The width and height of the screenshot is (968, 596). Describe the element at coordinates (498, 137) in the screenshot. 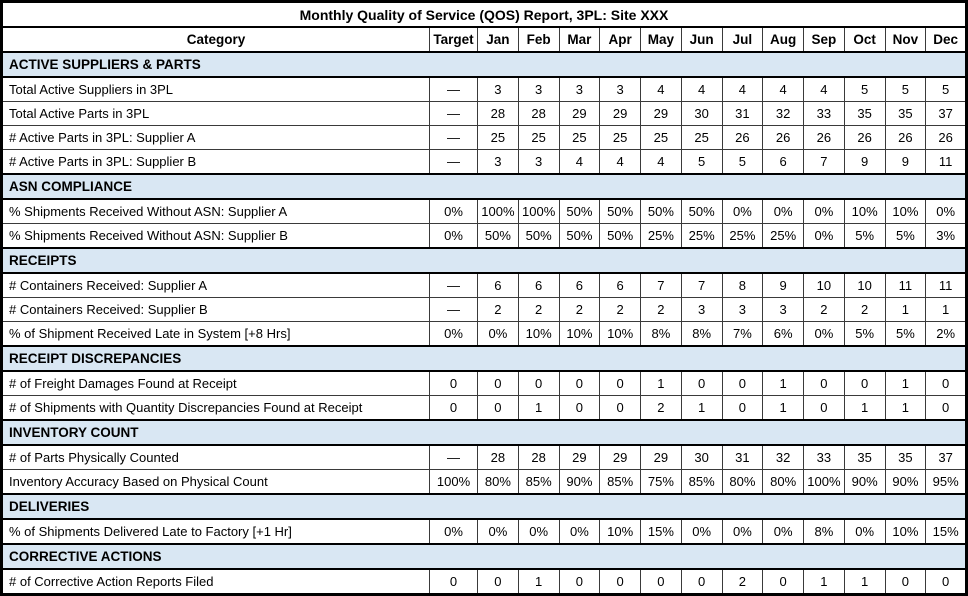

I see `month-value-jan: 25` at that location.